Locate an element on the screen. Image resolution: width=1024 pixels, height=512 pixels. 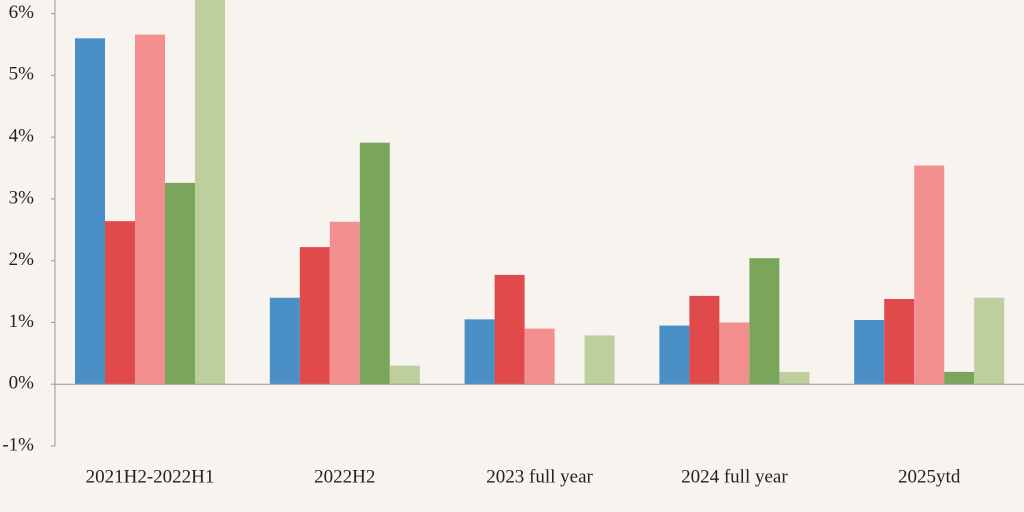
y-tick-label: 3% is located at coordinates (22, 197).